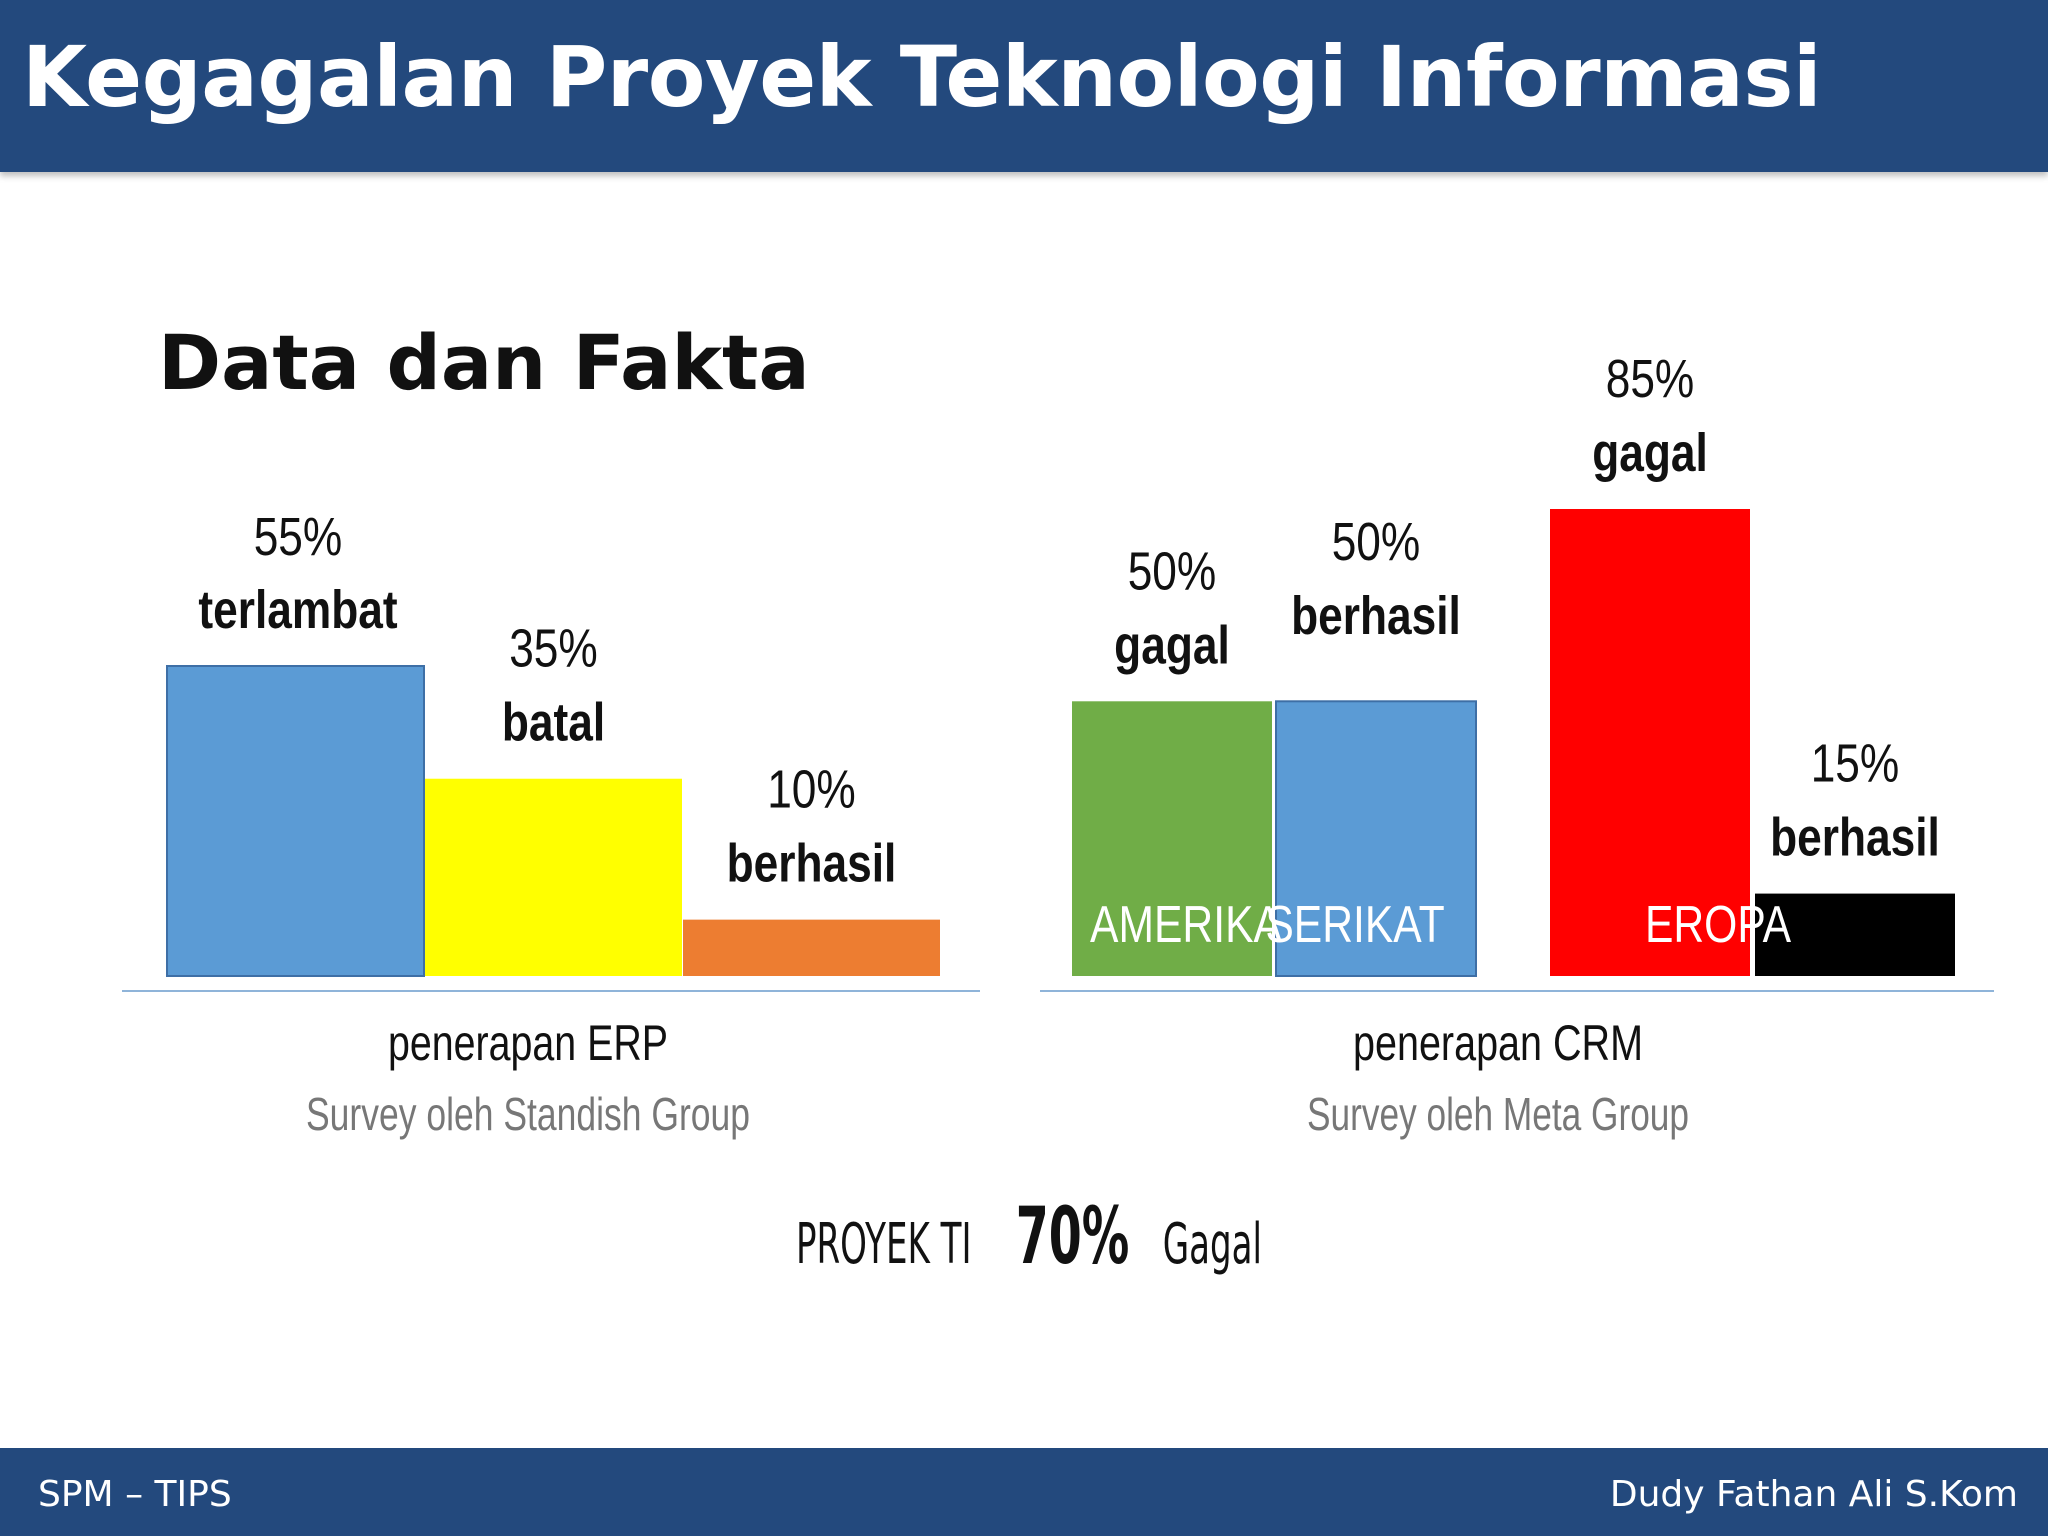  I want to click on crm-bar-eropa-berhasil, so click(1855, 934).